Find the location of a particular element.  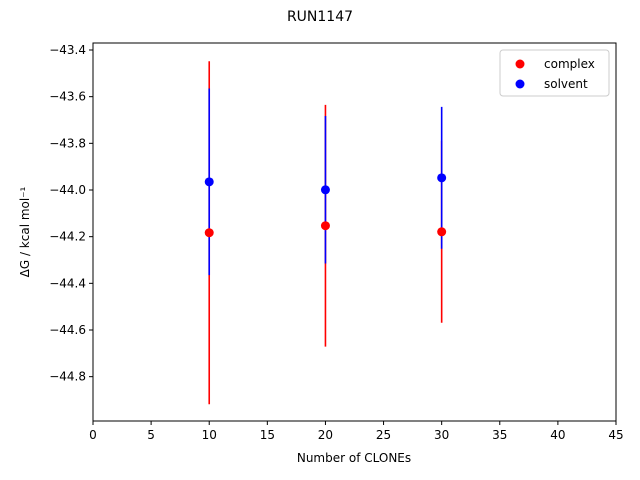

y-tick-label: −43.4 is located at coordinates (67, 50).